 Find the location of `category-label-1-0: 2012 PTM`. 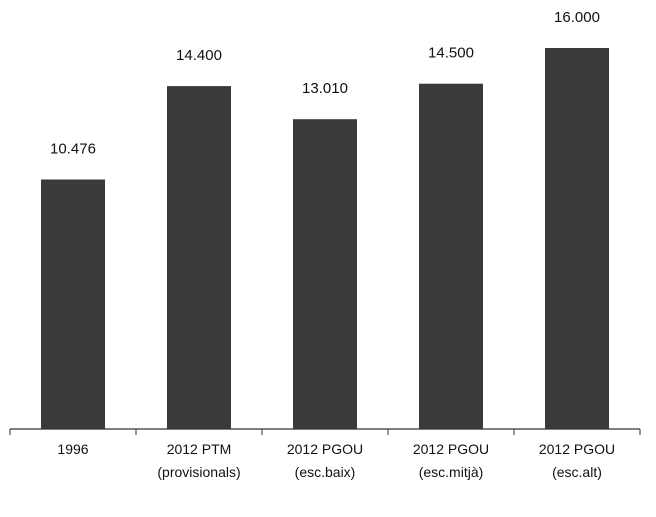

category-label-1-0: 2012 PTM is located at coordinates (199, 449).